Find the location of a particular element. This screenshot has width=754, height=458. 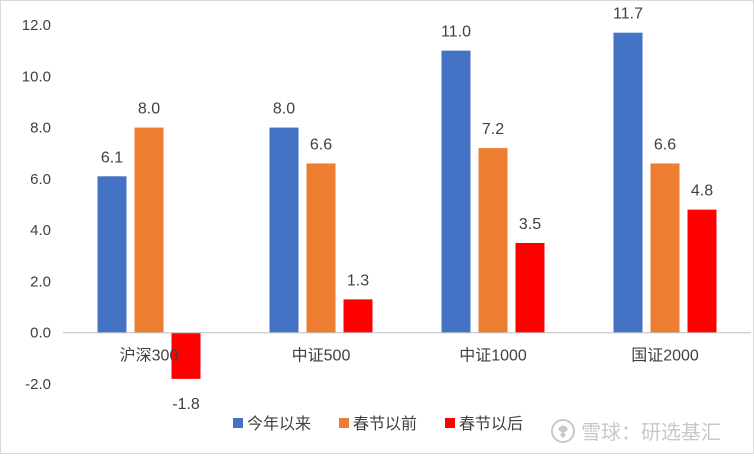

data-label: 1.3 is located at coordinates (358, 280).